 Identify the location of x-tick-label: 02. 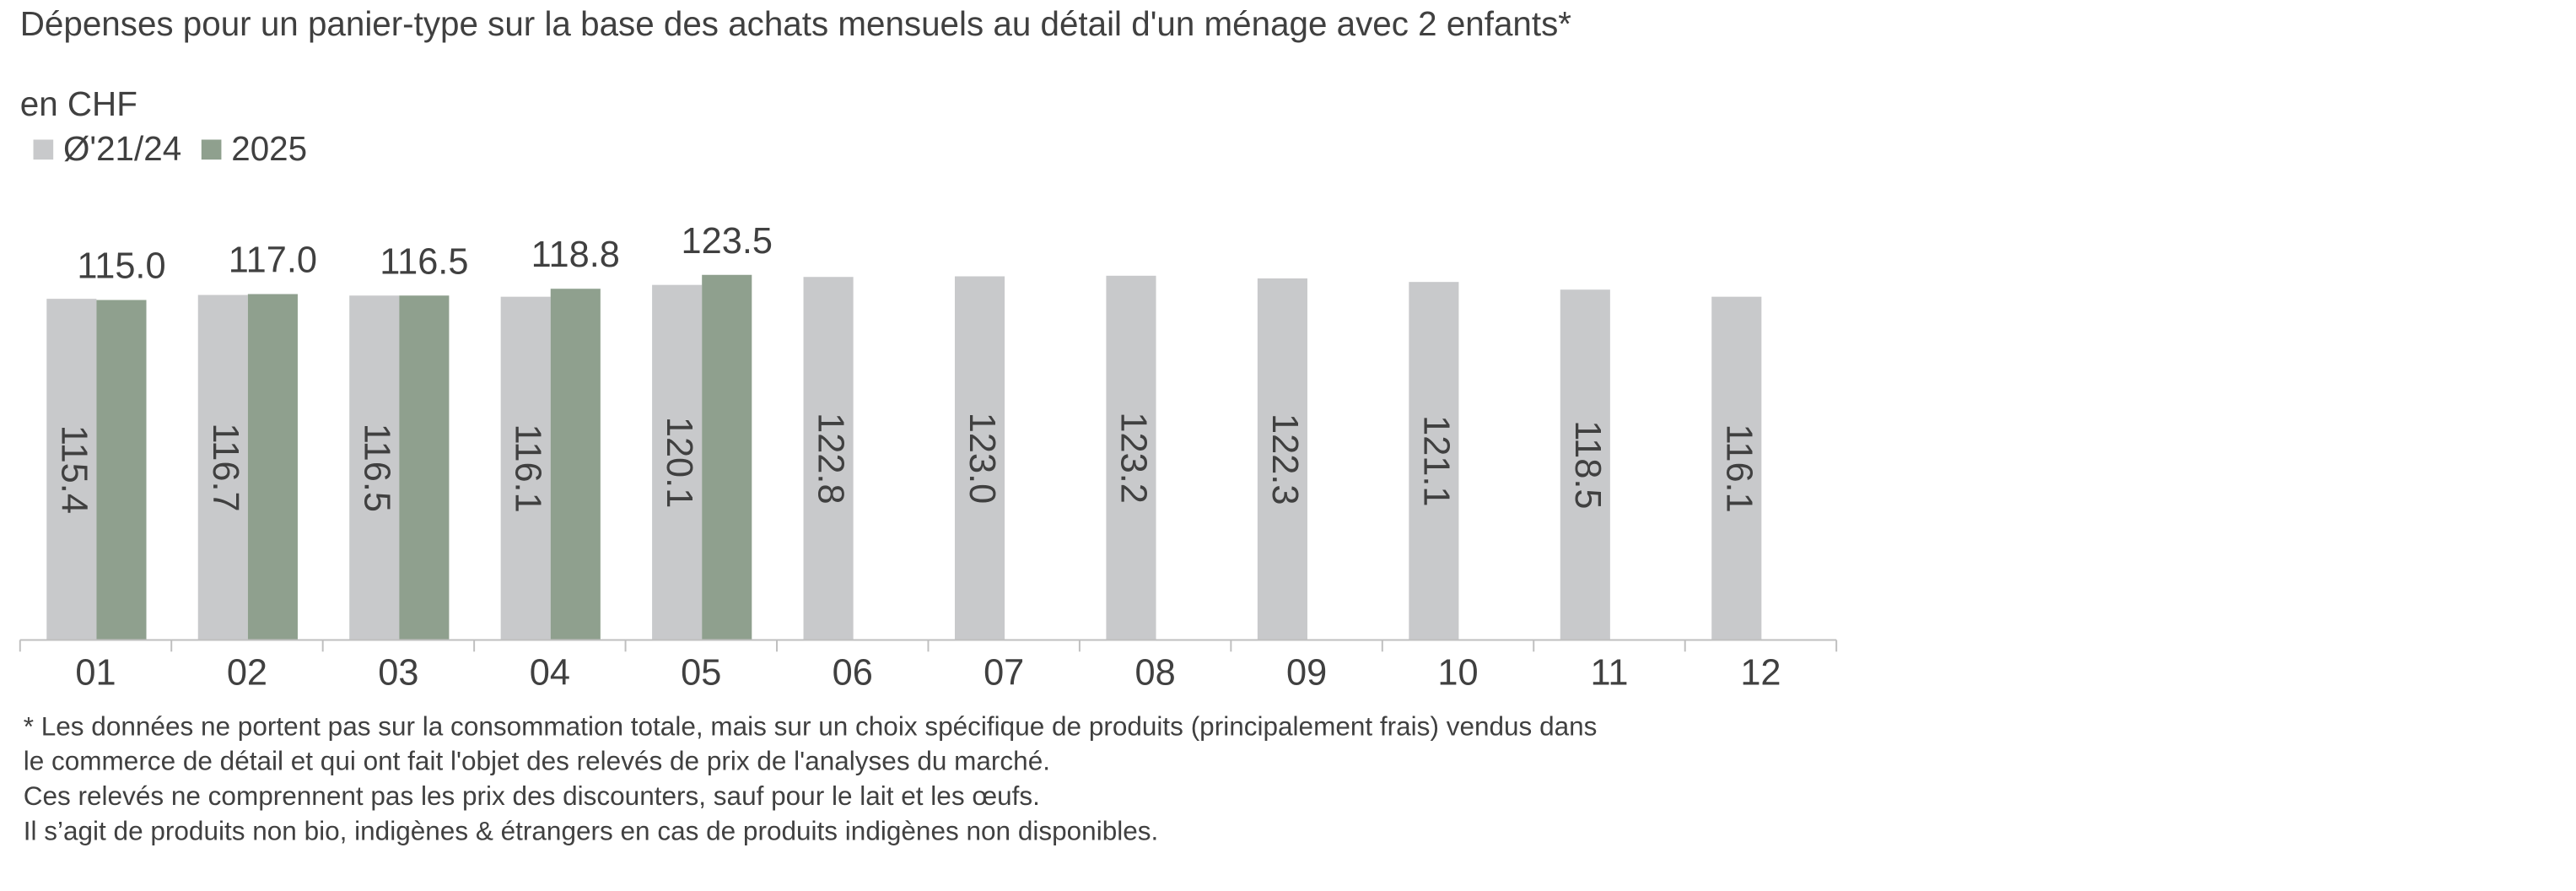
(247, 672).